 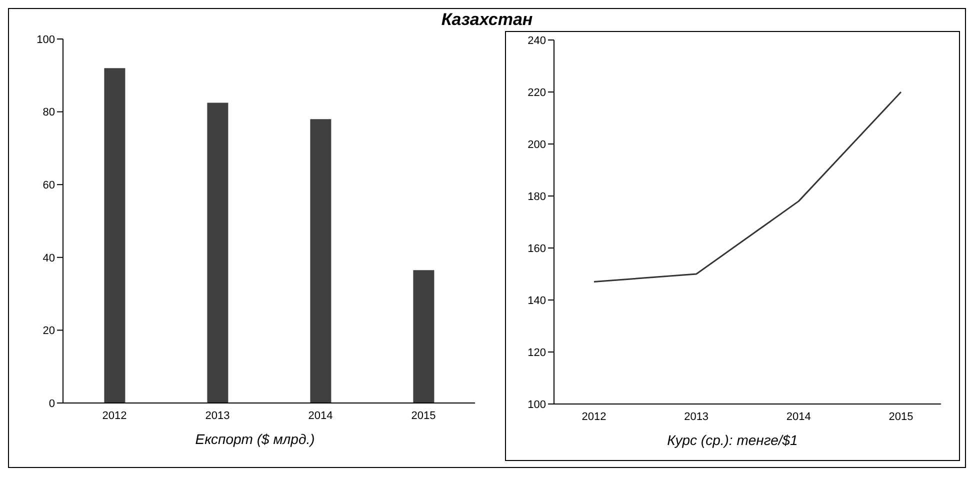 I want to click on y-tick-label: 180, so click(x=537, y=196).